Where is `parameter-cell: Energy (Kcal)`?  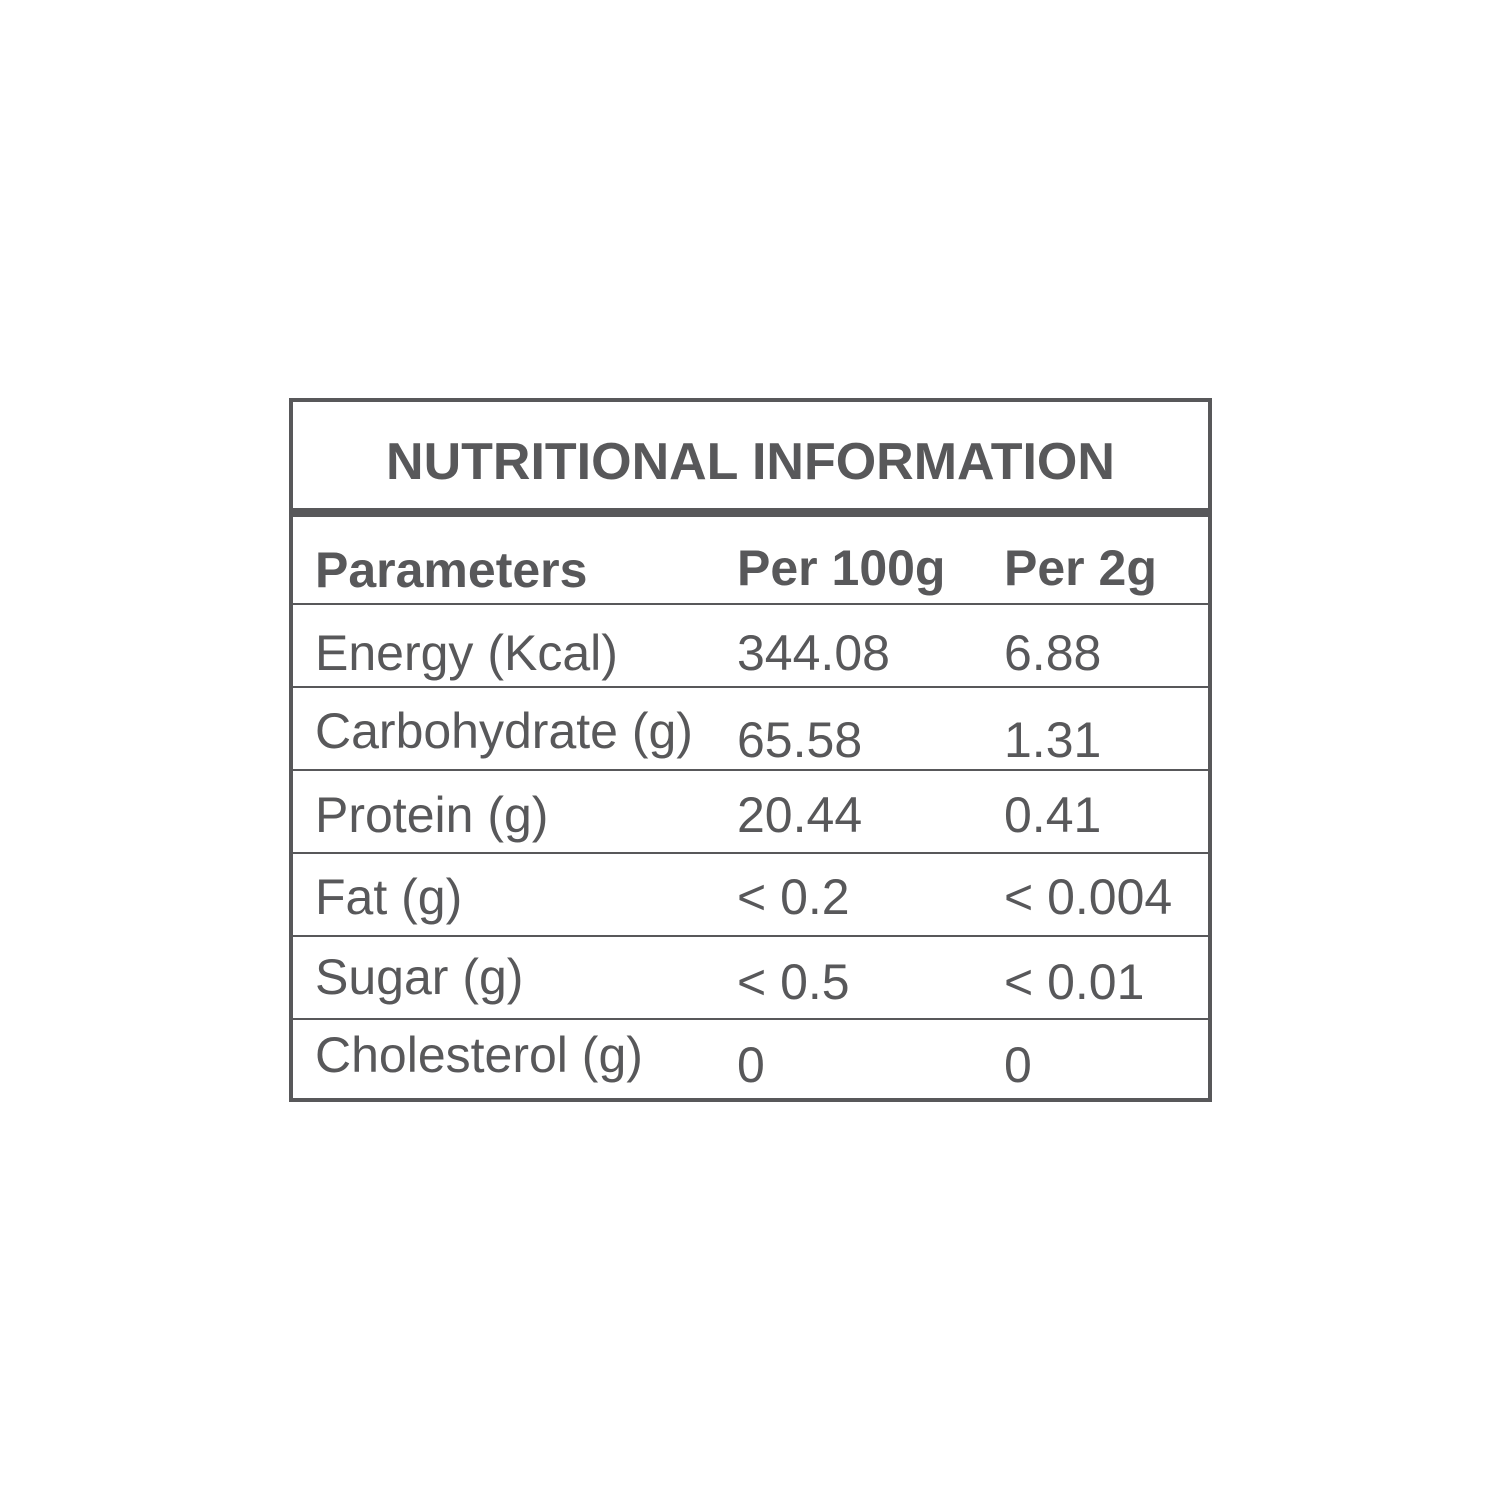 parameter-cell: Energy (Kcal) is located at coordinates (466, 653).